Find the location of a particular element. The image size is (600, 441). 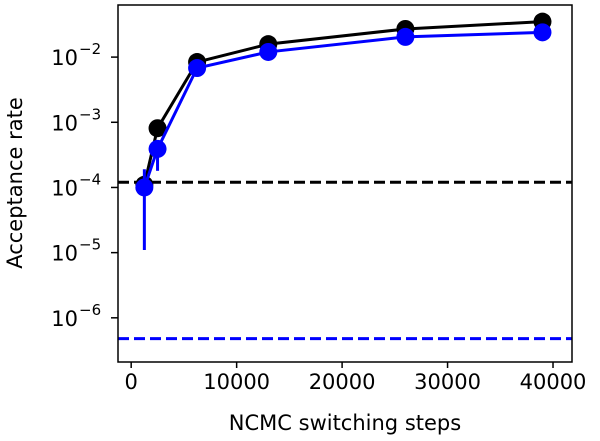

x-tick-label: 10000 is located at coordinates (236, 382).